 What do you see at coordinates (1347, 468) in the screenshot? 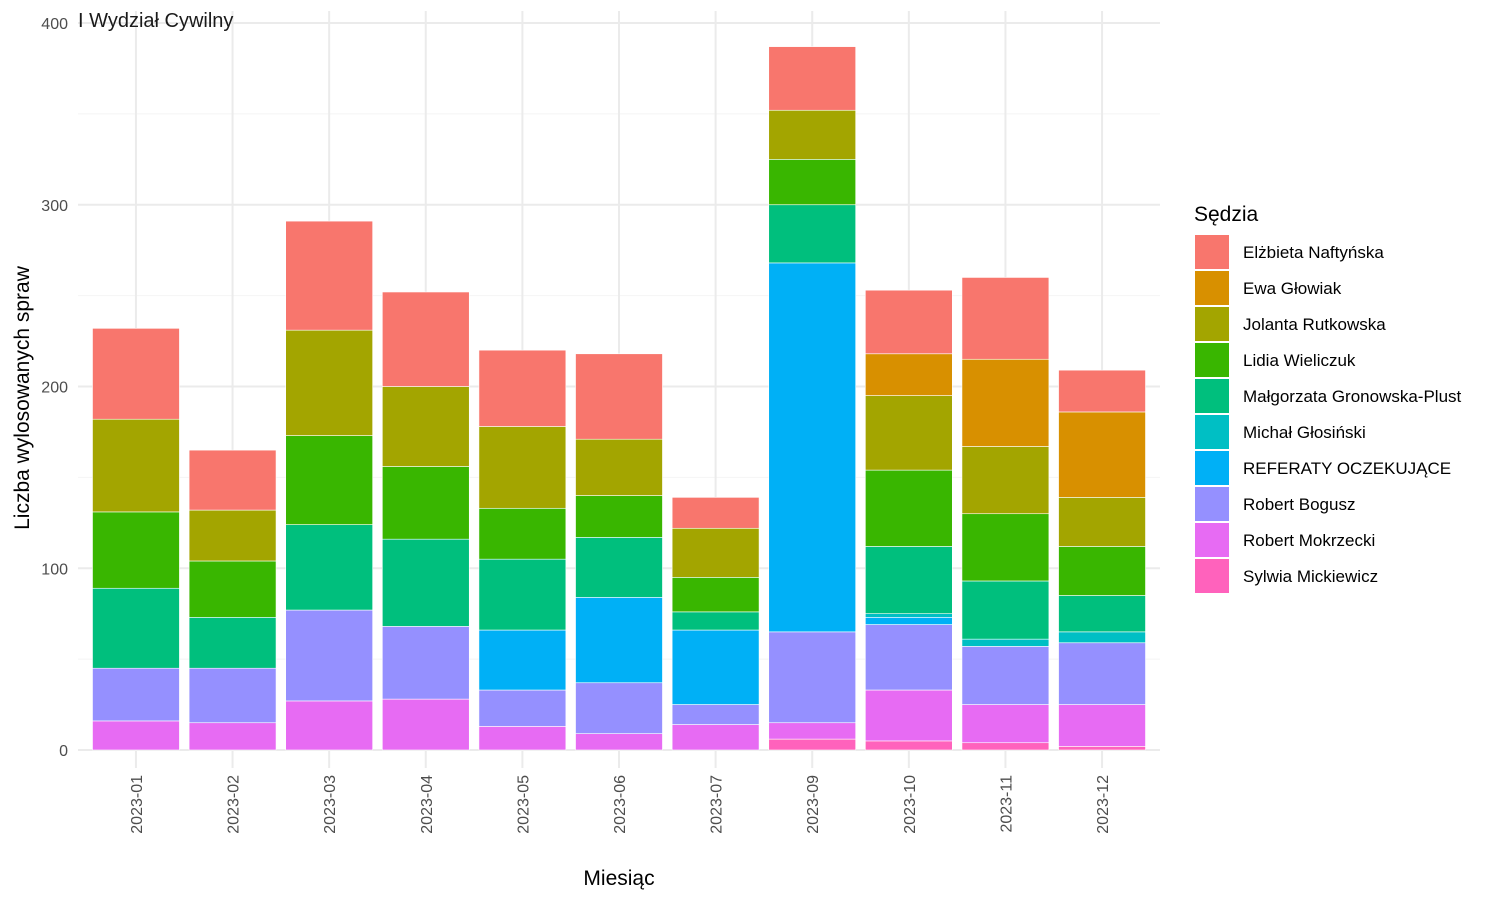
I see `legend-label: REFERATY OCZEKUJĄCE` at bounding box center [1347, 468].